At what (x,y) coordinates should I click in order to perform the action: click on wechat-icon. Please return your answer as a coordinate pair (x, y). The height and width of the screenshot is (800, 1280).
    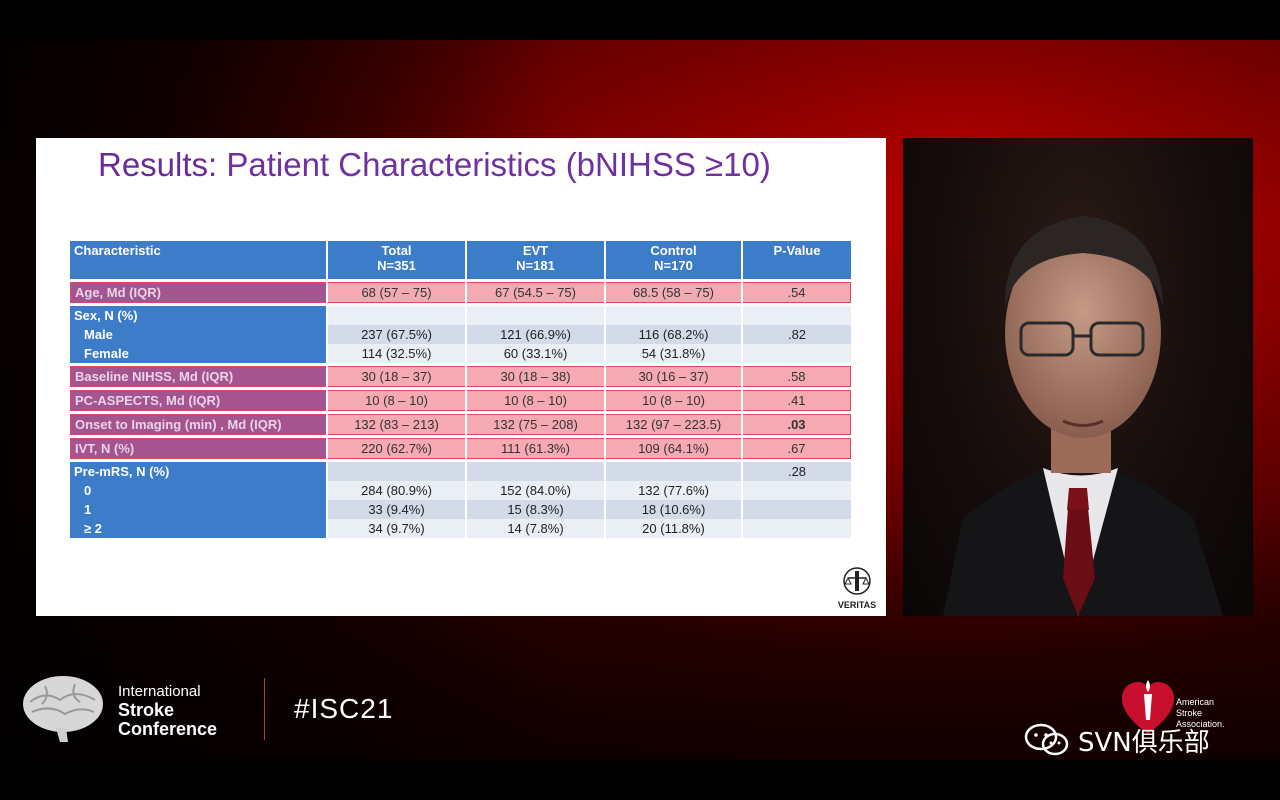
    Looking at the image, I should click on (1047, 743).